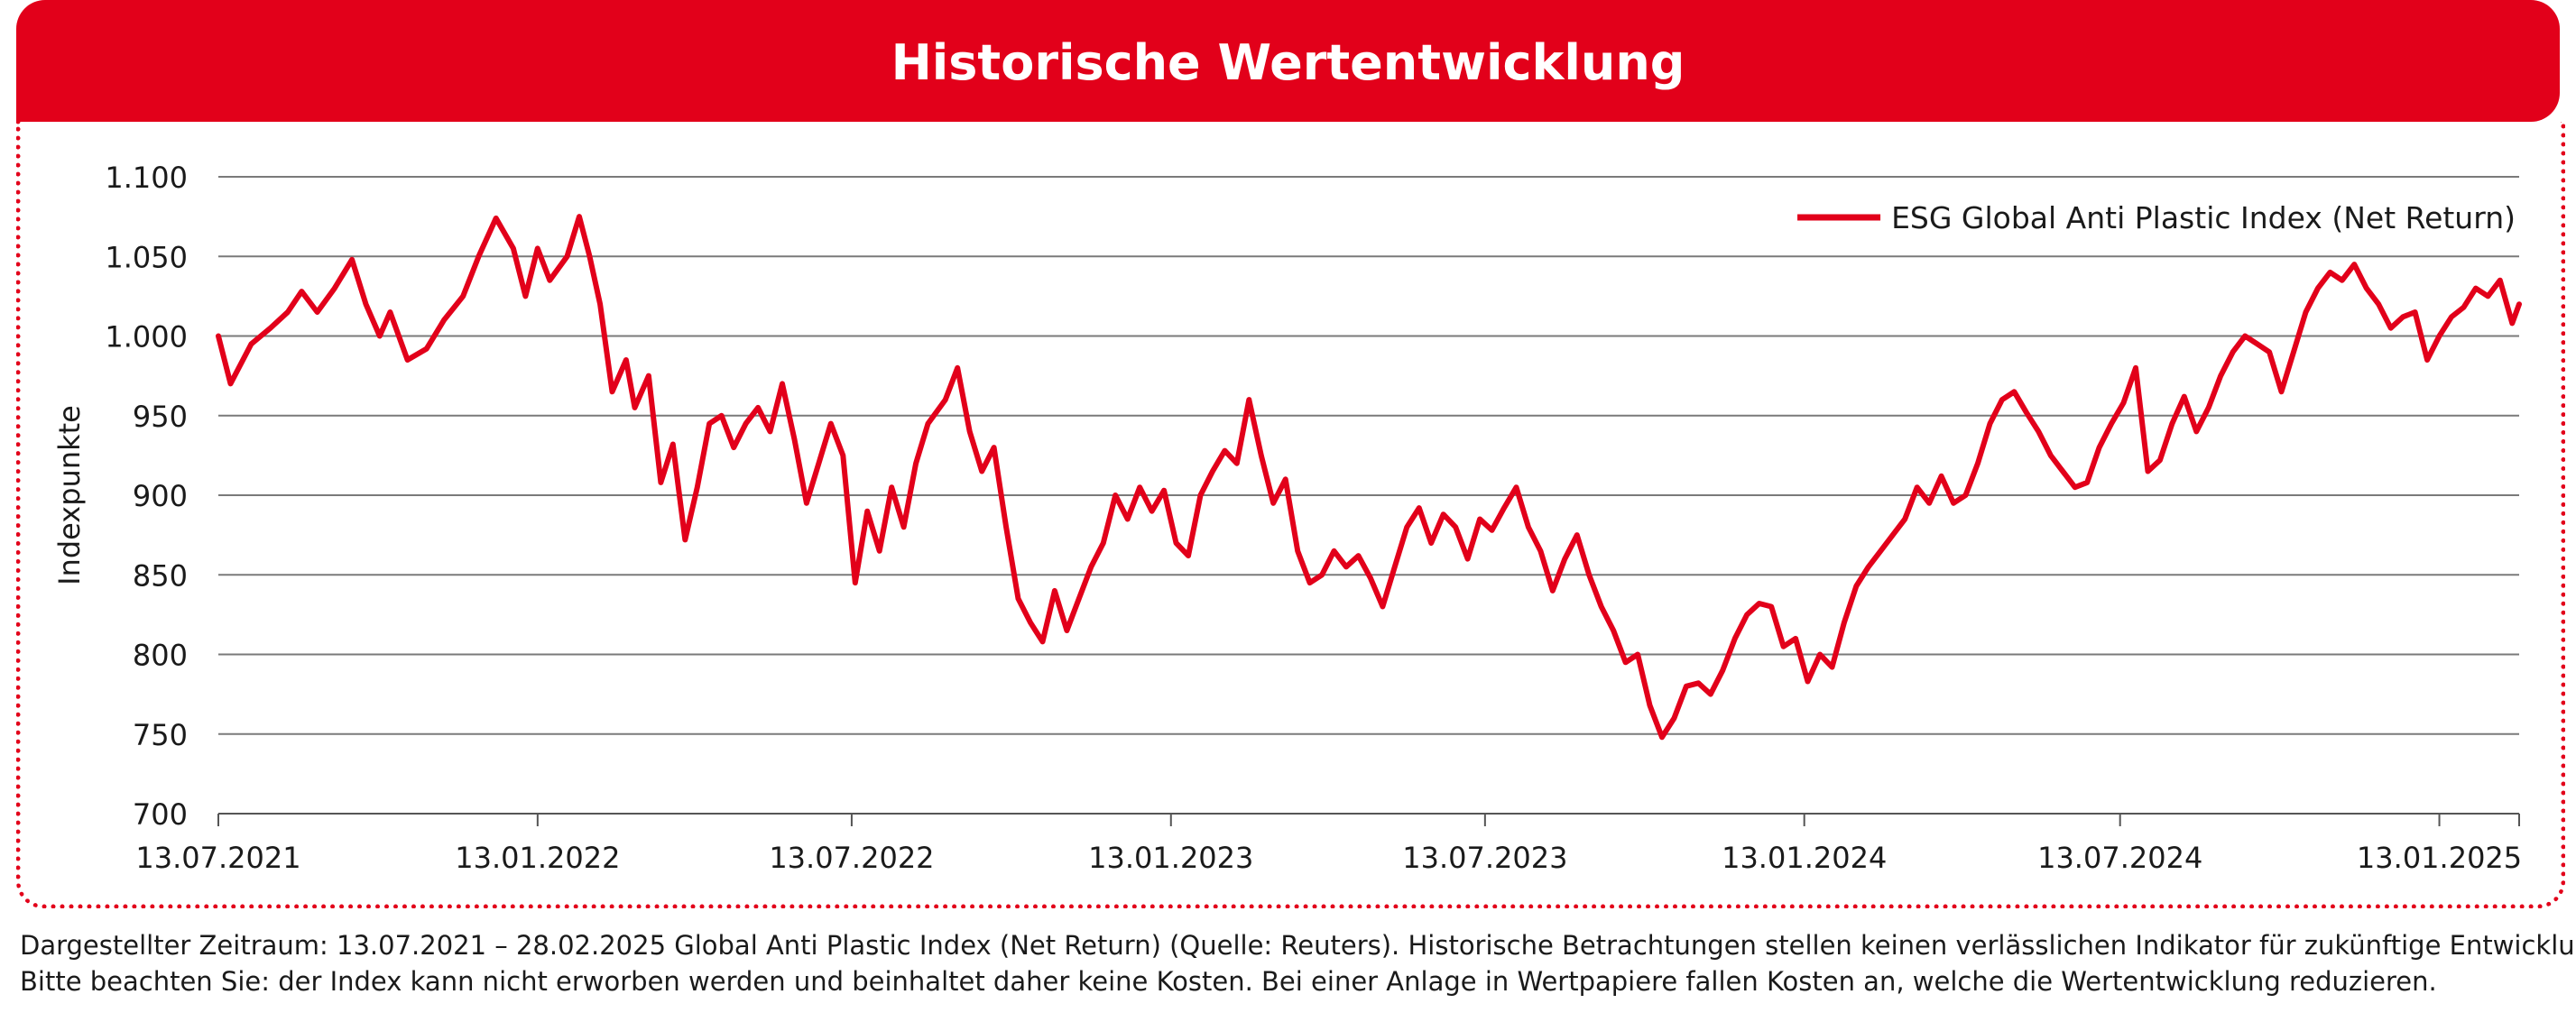  I want to click on x-tick-label: 13.07.2021, so click(217, 858).